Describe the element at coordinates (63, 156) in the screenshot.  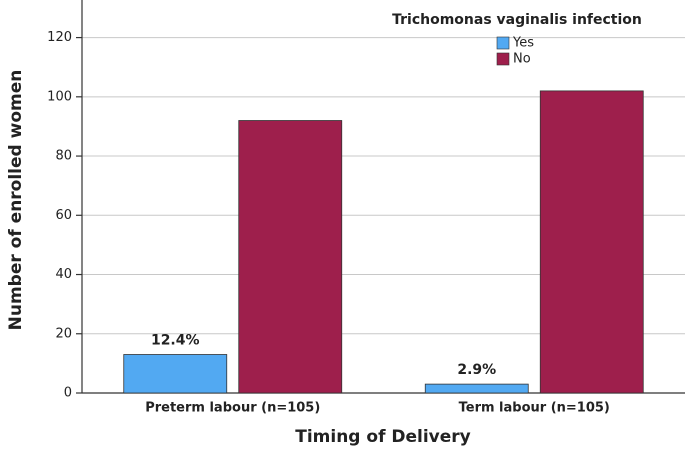
I see `y-tick-label: 80` at that location.